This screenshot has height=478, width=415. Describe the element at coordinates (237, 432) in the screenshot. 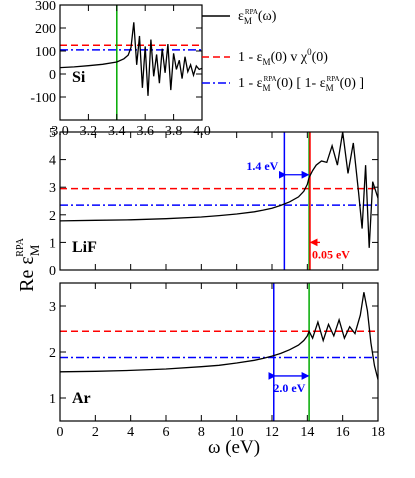

I see `ar-x-tick-label: 10` at that location.